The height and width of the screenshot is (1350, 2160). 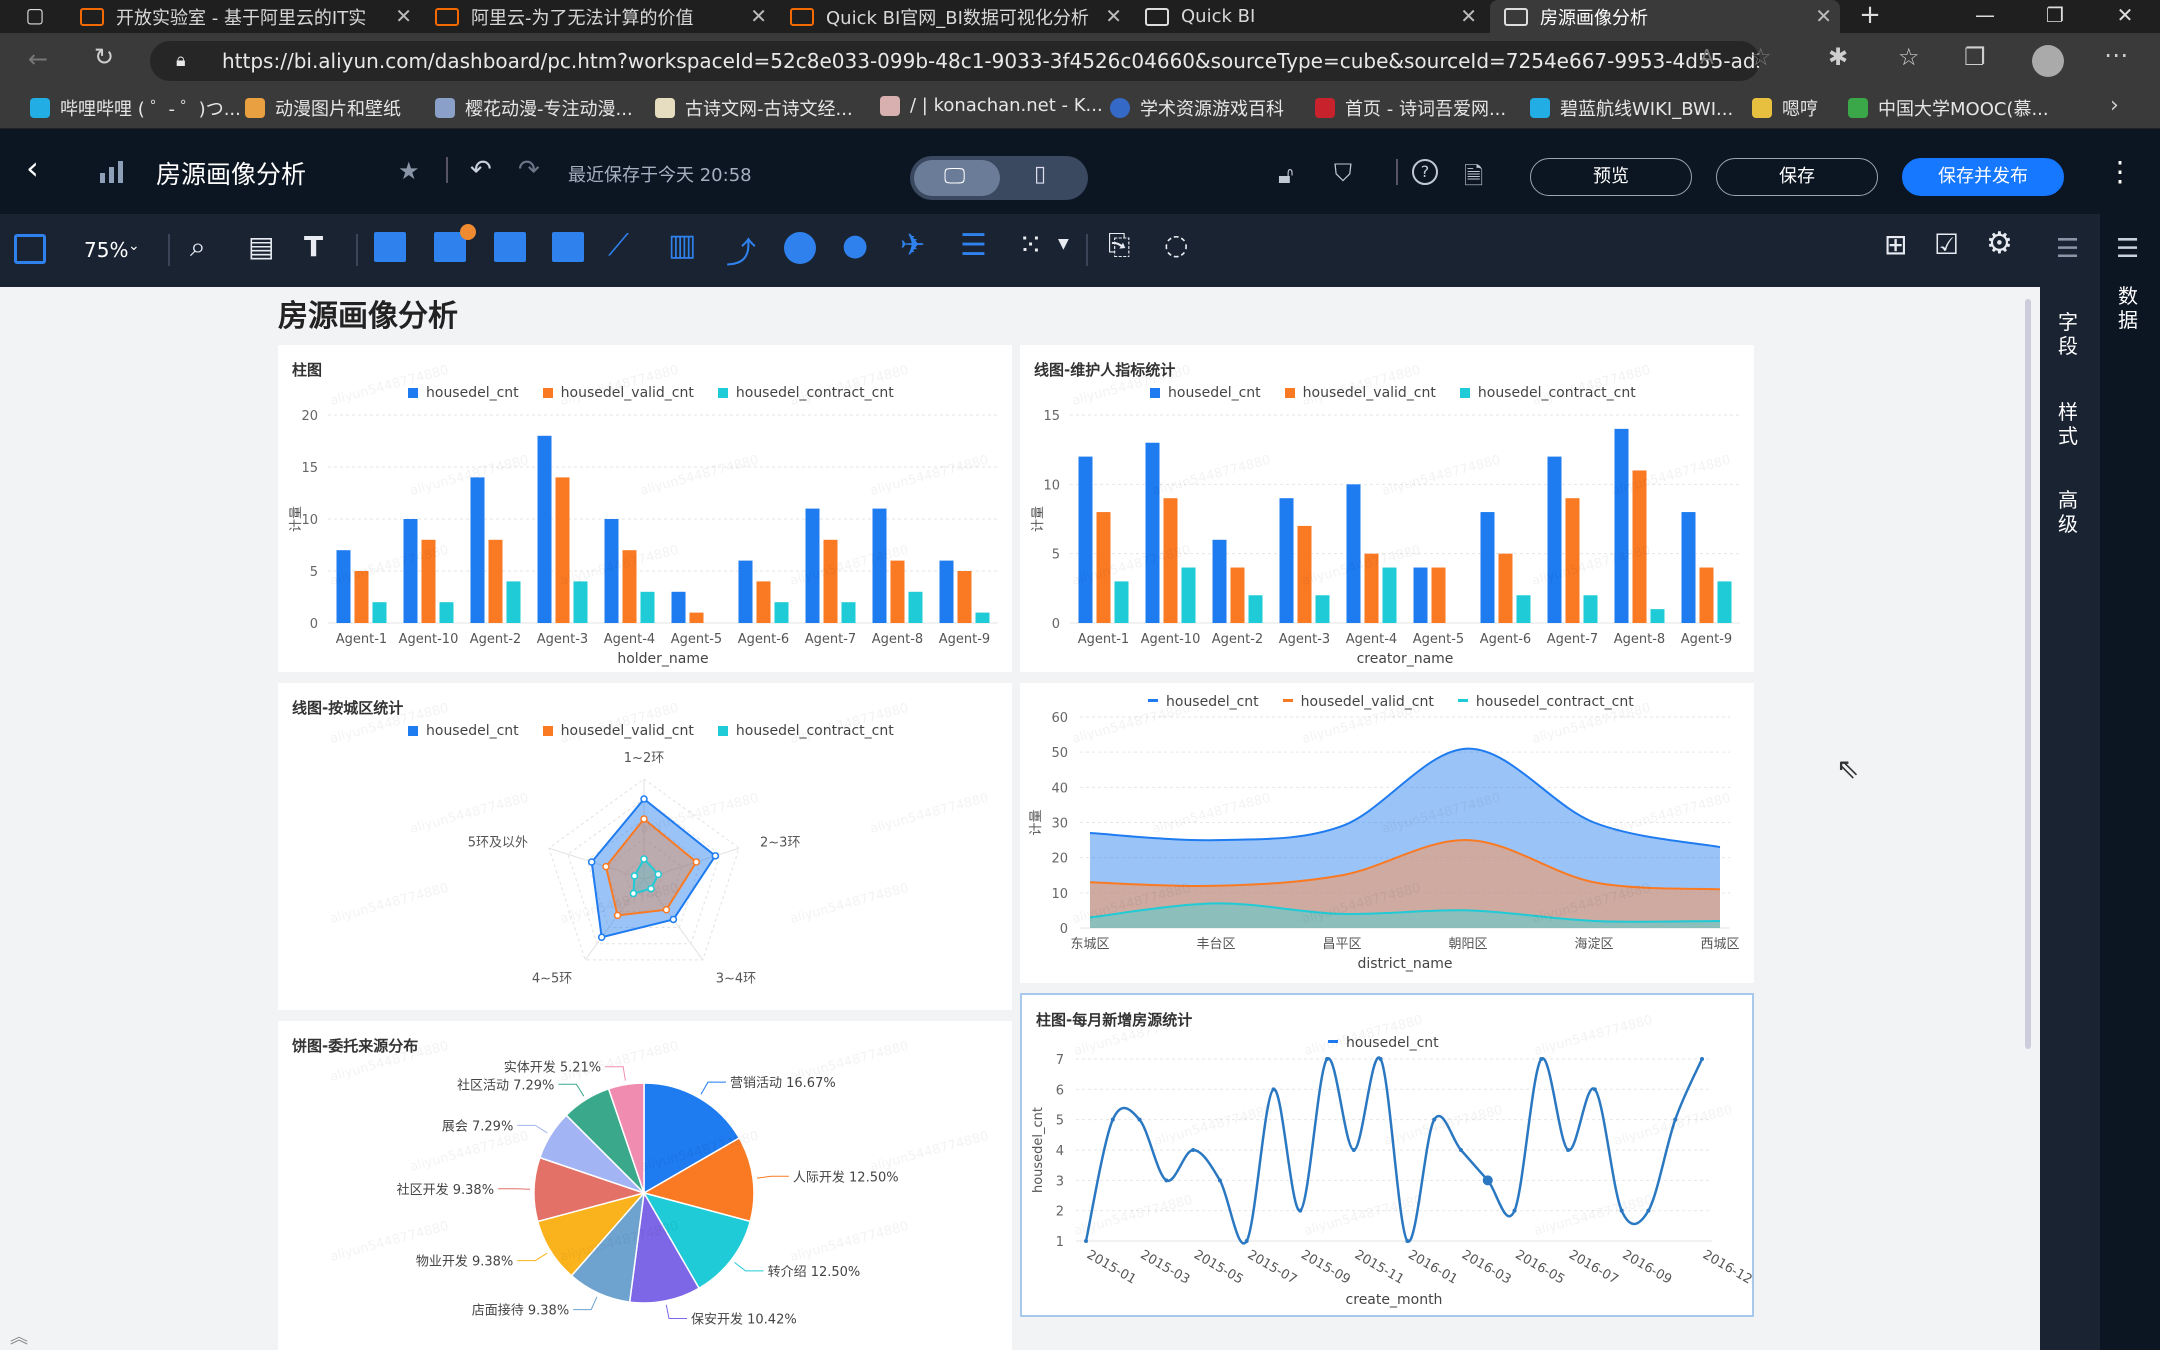 What do you see at coordinates (1343, 173) in the screenshot?
I see `shield-icon: ⛉` at bounding box center [1343, 173].